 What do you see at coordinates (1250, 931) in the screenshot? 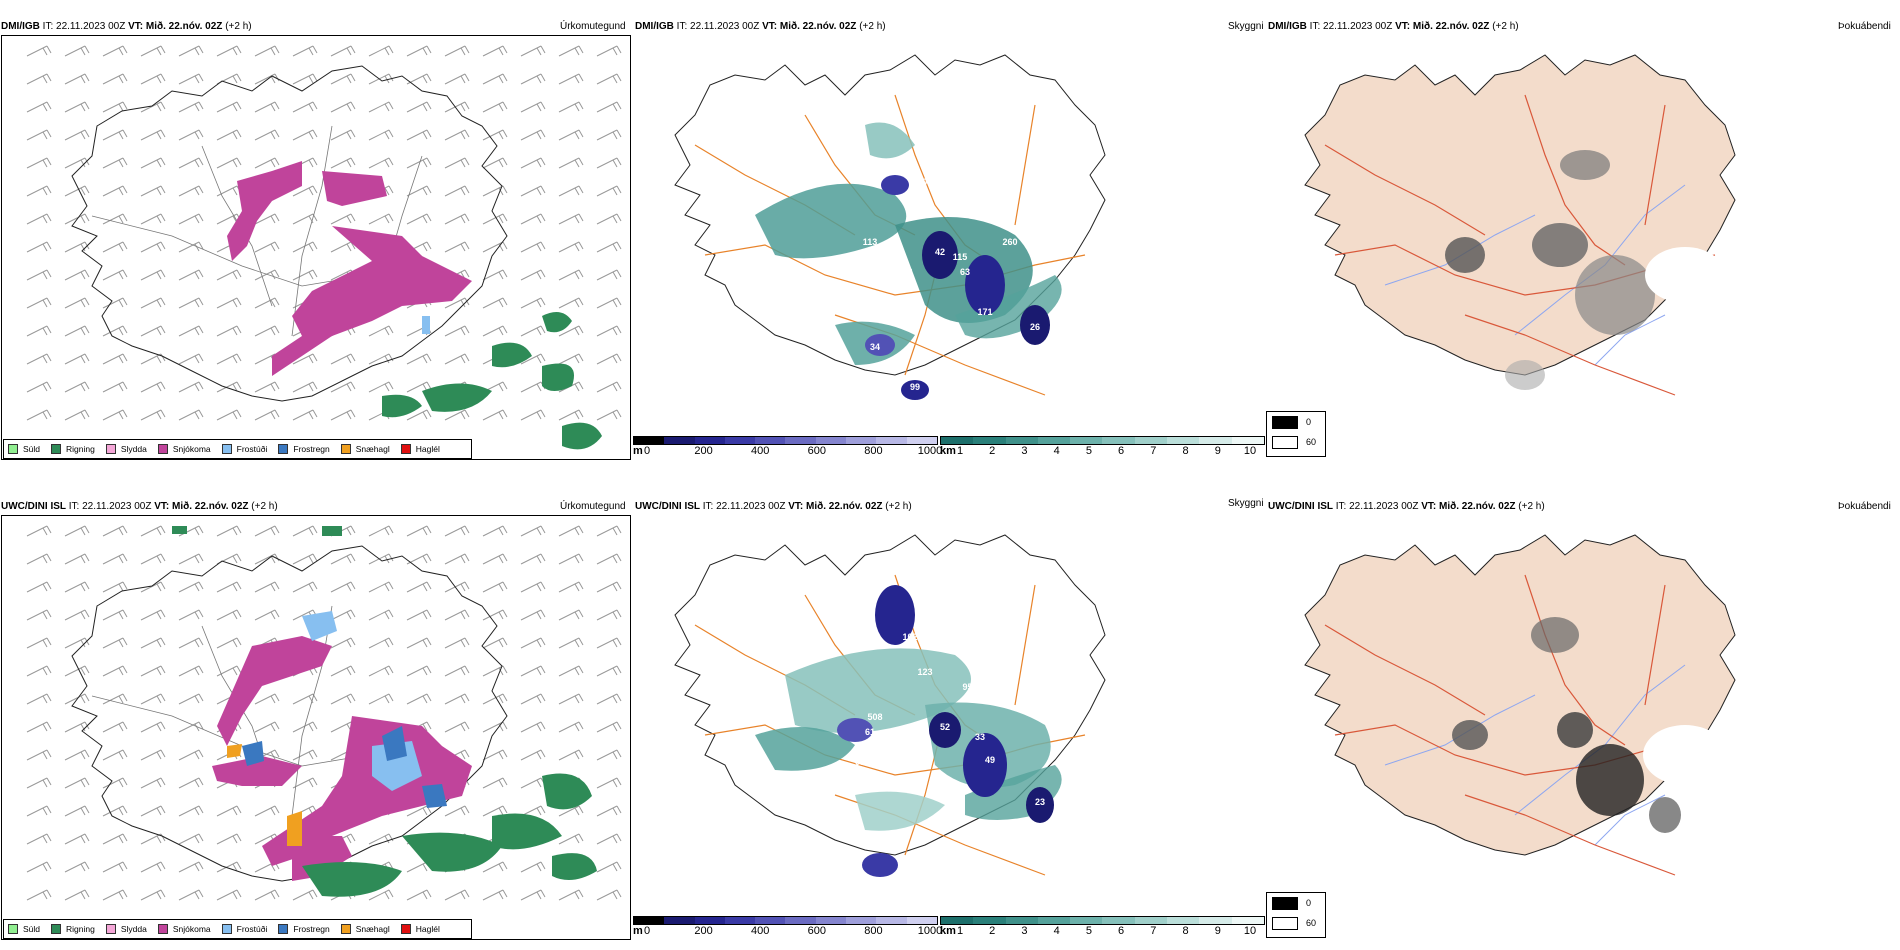
I see `colorbar-tick: 10` at bounding box center [1250, 931].